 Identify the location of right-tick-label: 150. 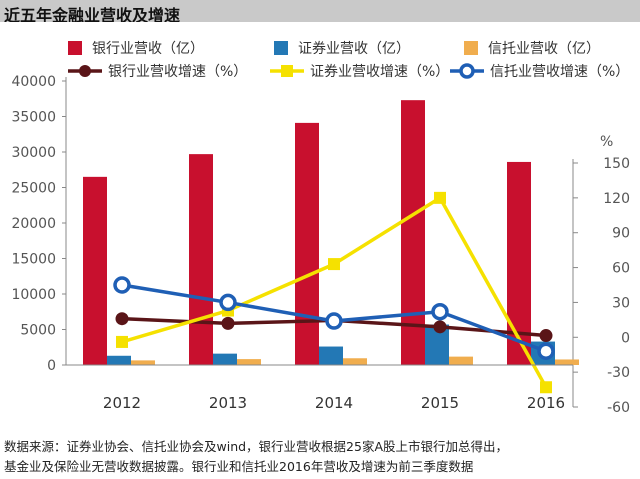
(616, 164).